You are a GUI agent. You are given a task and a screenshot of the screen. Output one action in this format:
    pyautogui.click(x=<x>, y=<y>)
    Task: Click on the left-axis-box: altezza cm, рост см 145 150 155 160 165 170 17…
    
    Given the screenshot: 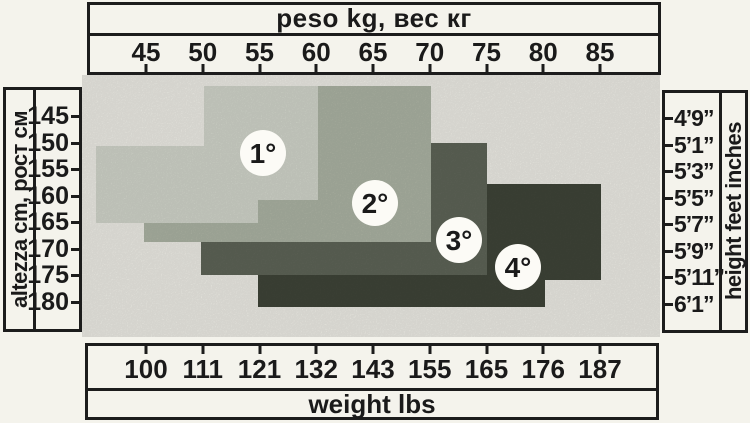 What is the action you would take?
    pyautogui.click(x=42, y=209)
    